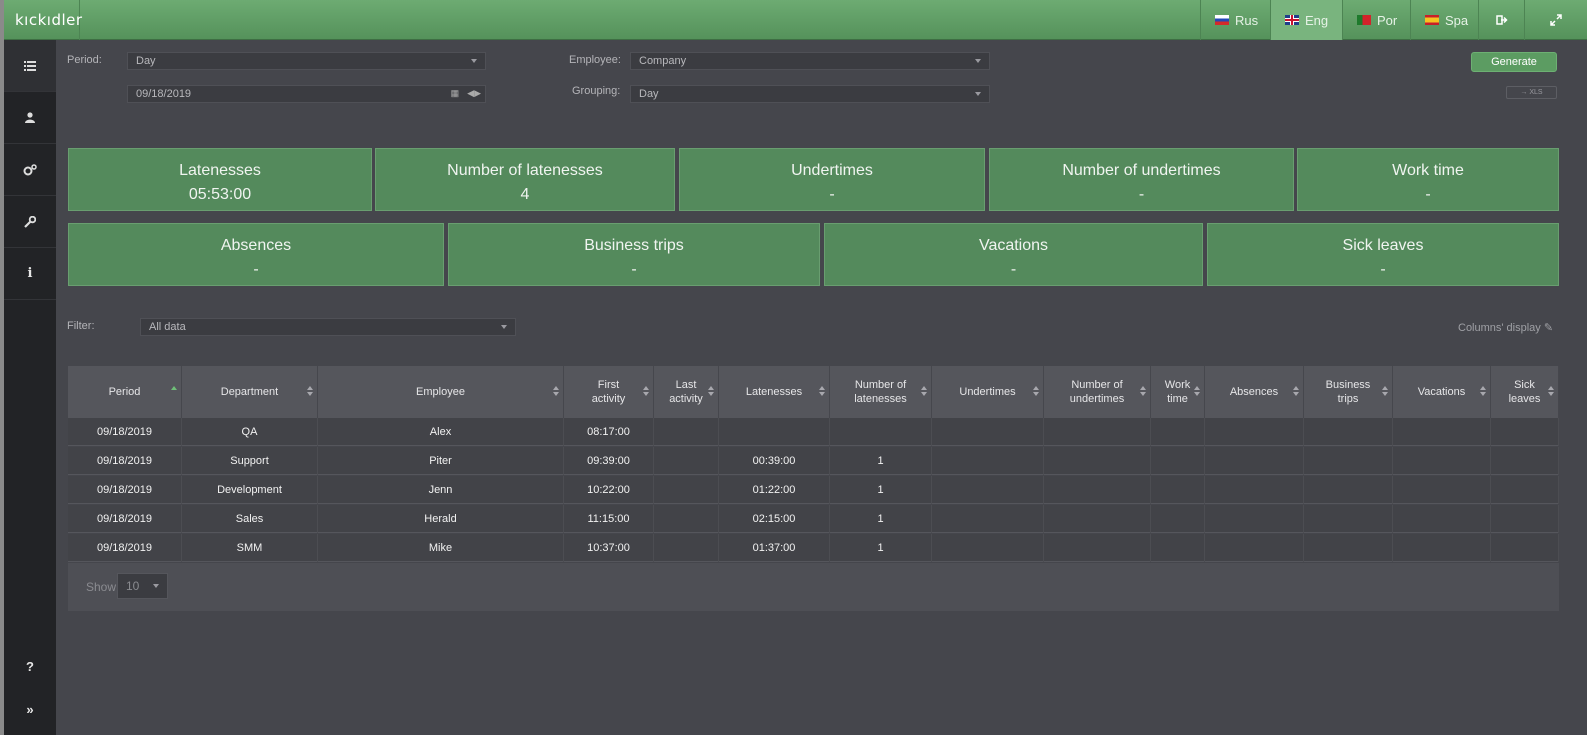  I want to click on column-header-vacations: Vacations, so click(1442, 392).